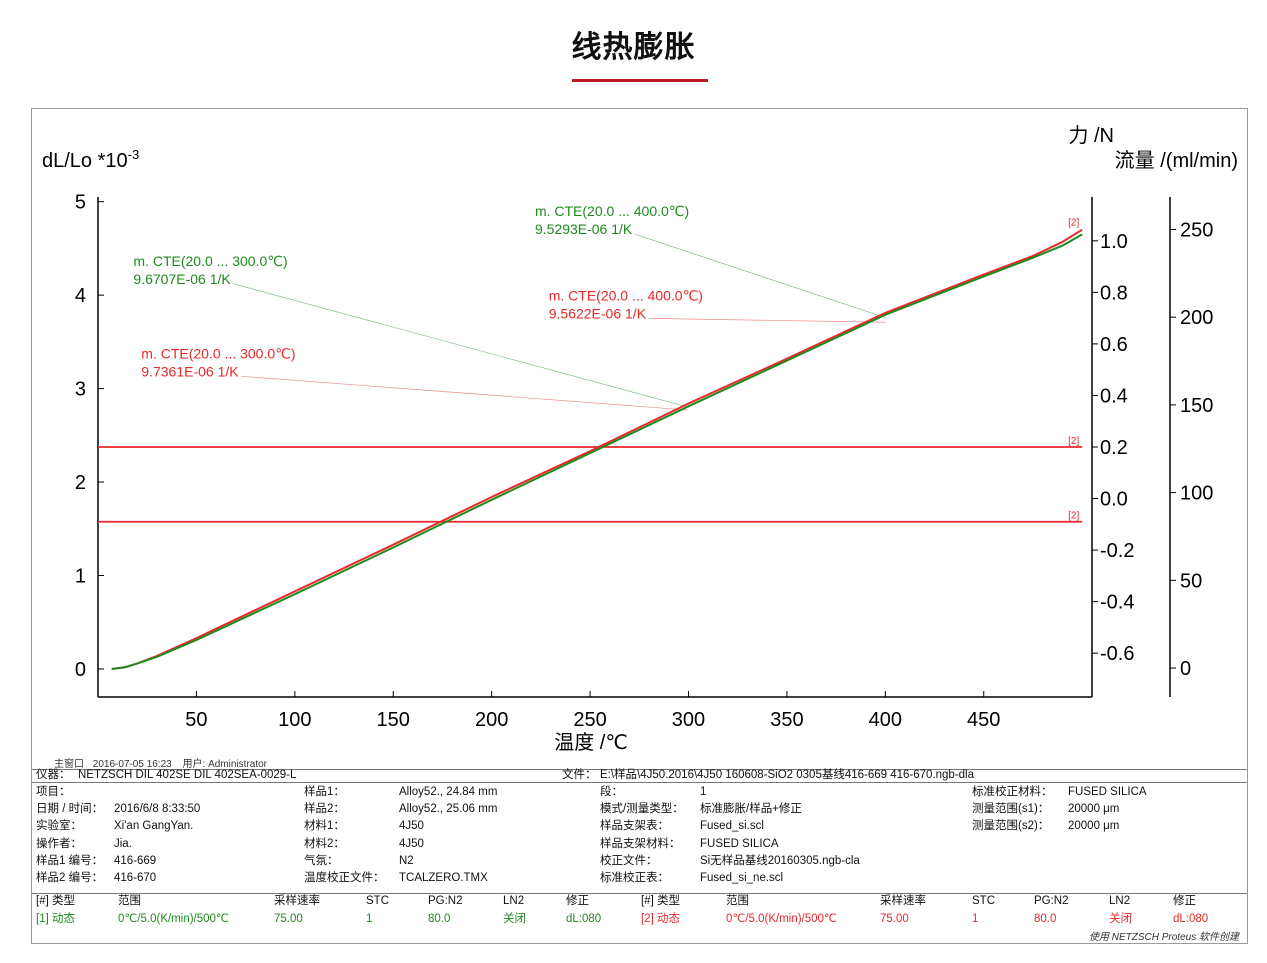  I want to click on y2-tick-label: -0.4, so click(1117, 603).